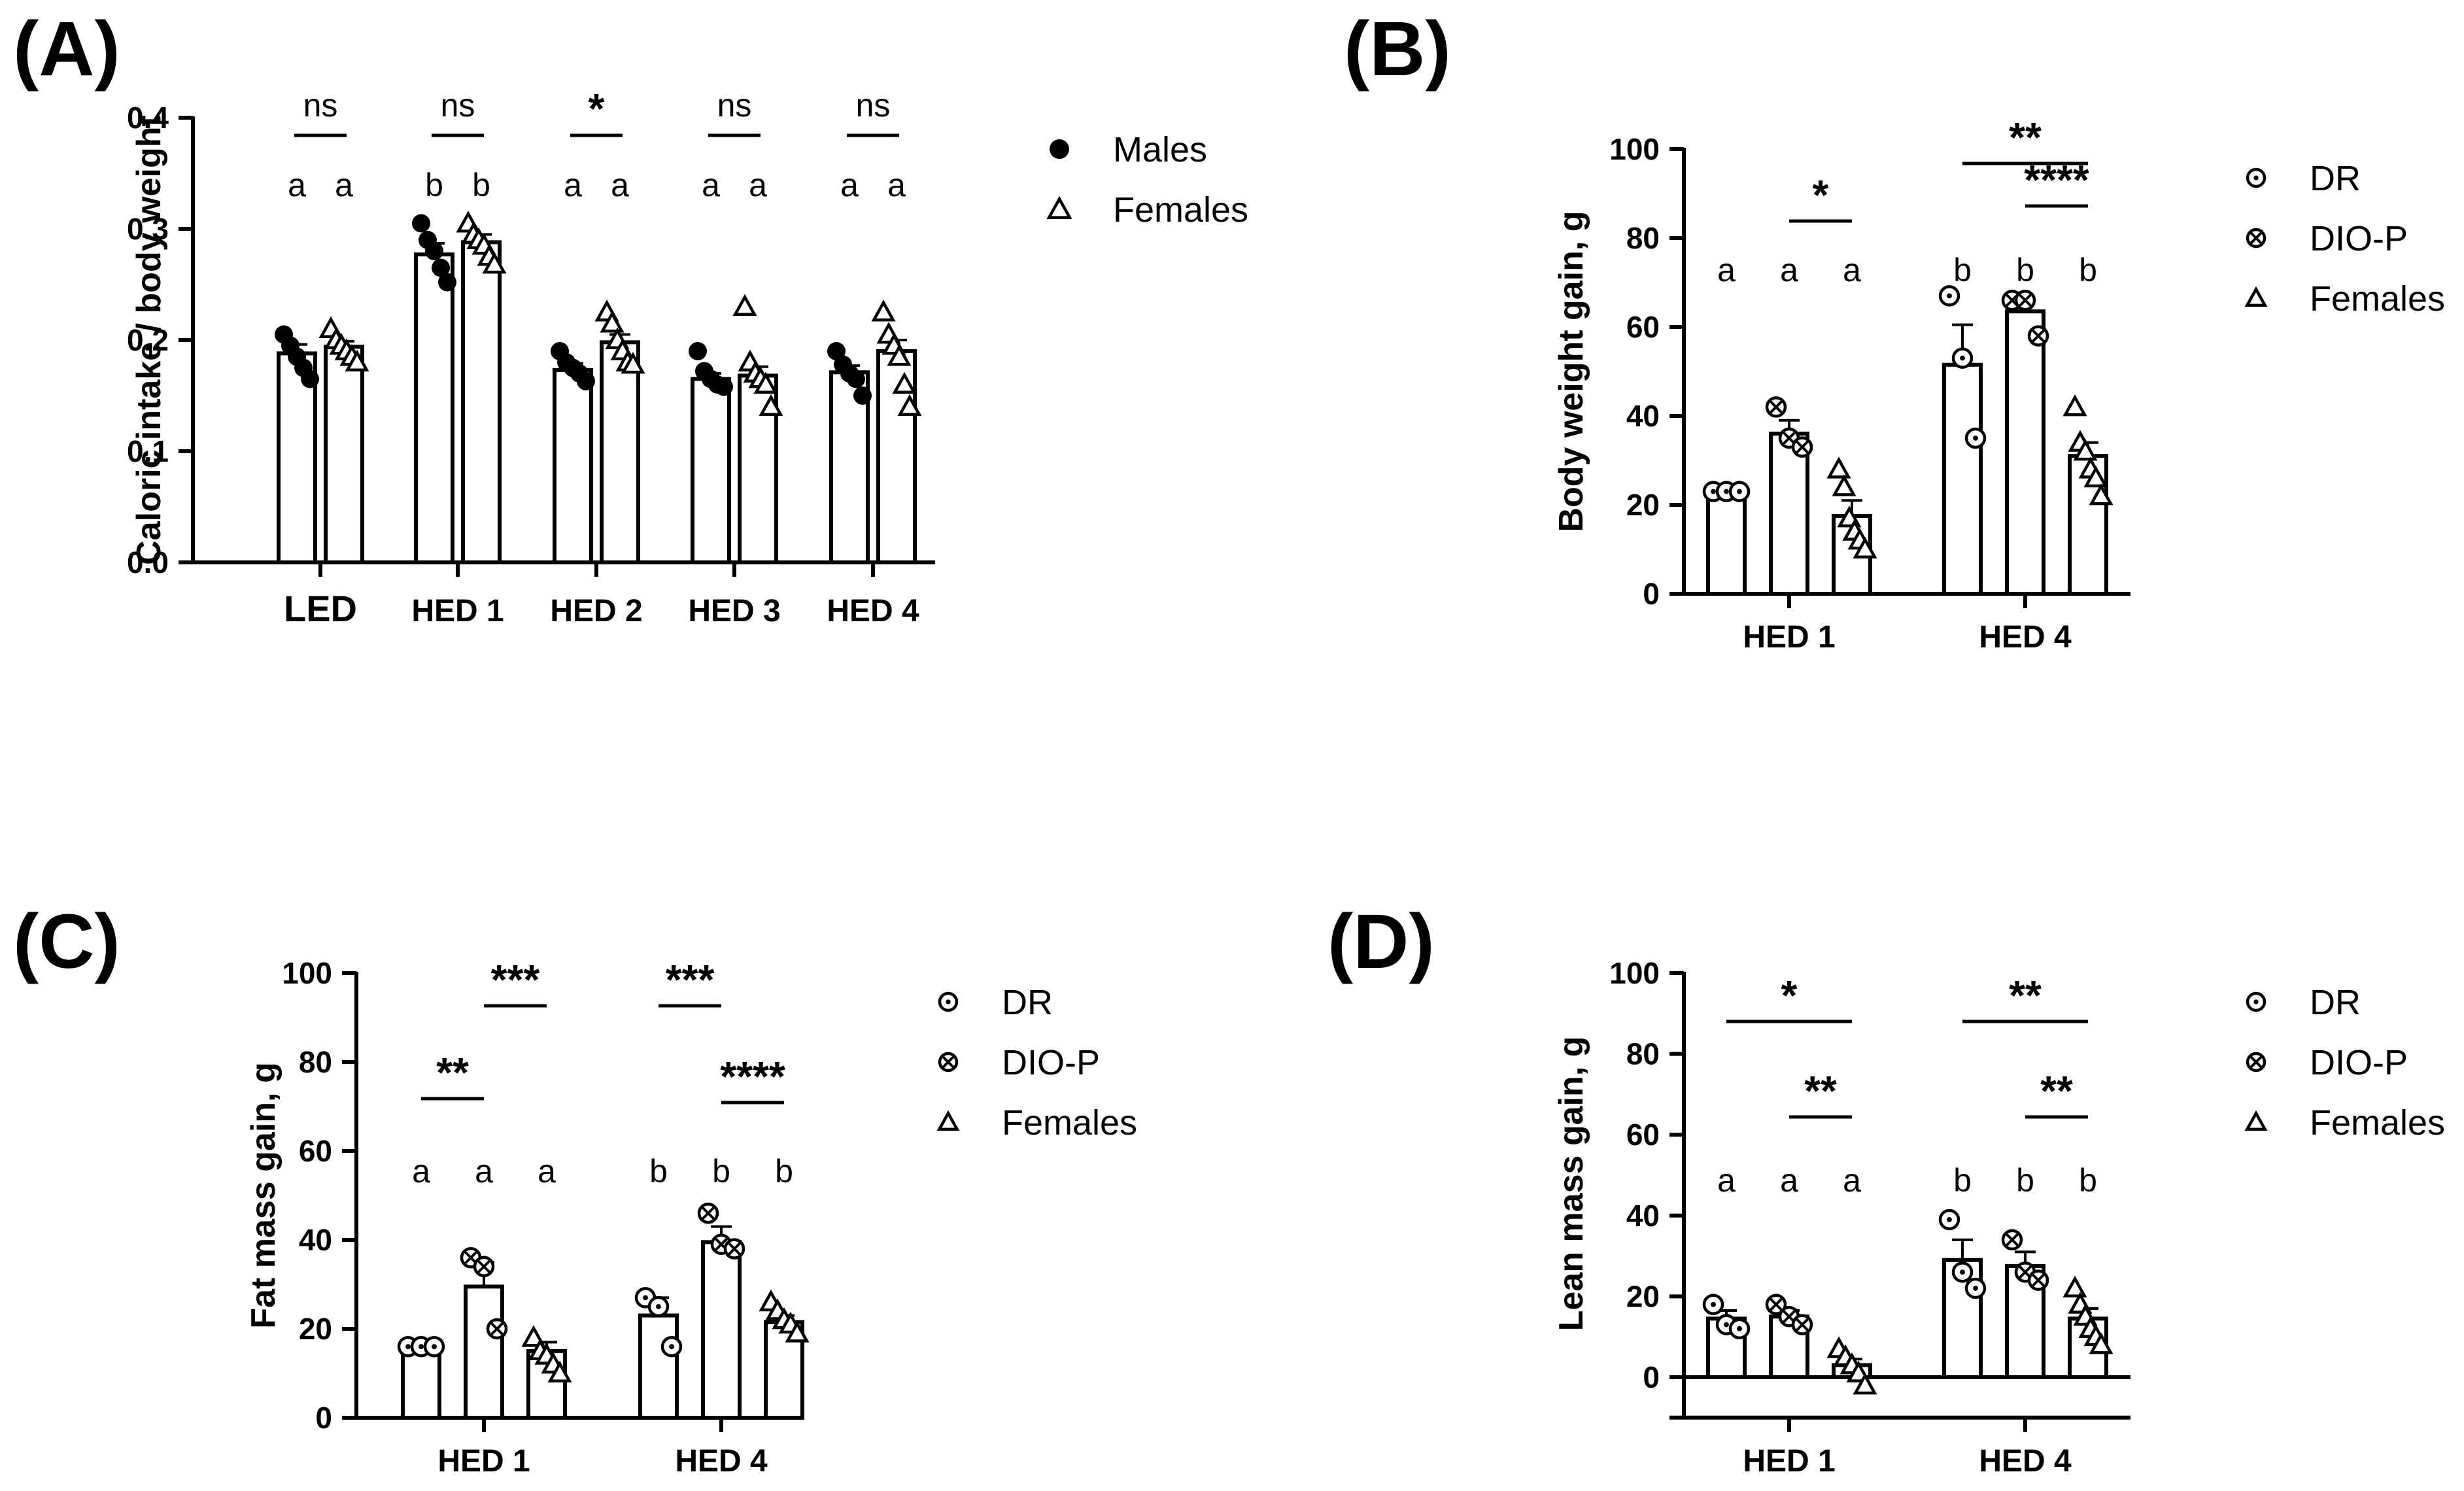 Image resolution: width=2464 pixels, height=1491 pixels. Describe the element at coordinates (2335, 1002) in the screenshot. I see `legend-label: DR` at that location.